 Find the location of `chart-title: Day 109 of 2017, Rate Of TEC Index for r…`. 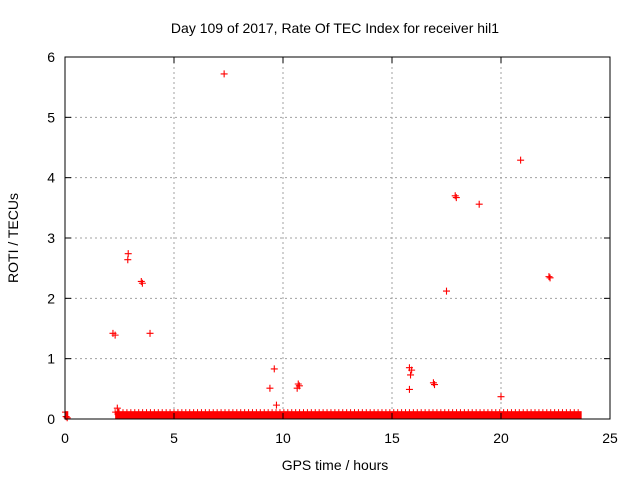

chart-title: Day 109 of 2017, Rate Of TEC Index for r… is located at coordinates (335, 28).